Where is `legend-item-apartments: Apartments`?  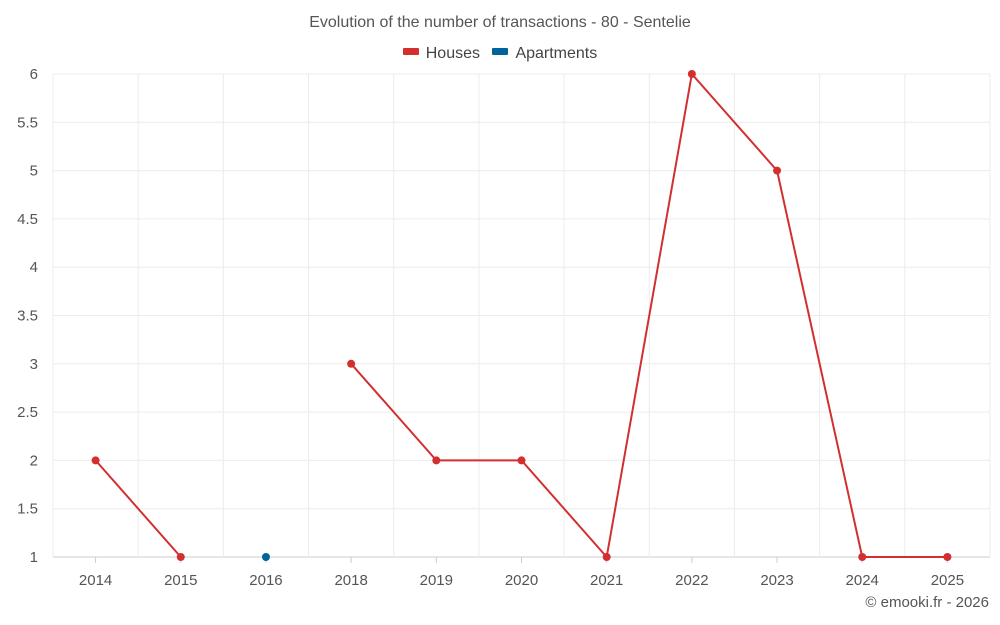 legend-item-apartments: Apartments is located at coordinates (544, 54).